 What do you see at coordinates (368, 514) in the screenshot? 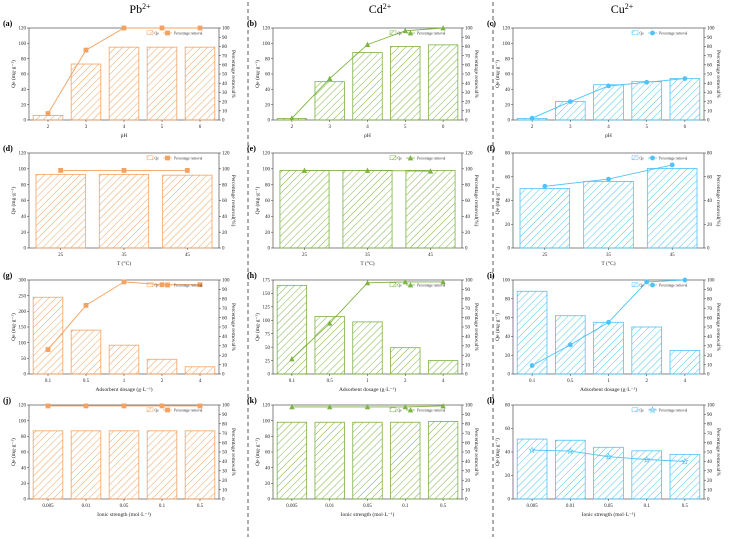
I see `x-axis-label: Ionic strength (mol·L⁻¹)` at bounding box center [368, 514].